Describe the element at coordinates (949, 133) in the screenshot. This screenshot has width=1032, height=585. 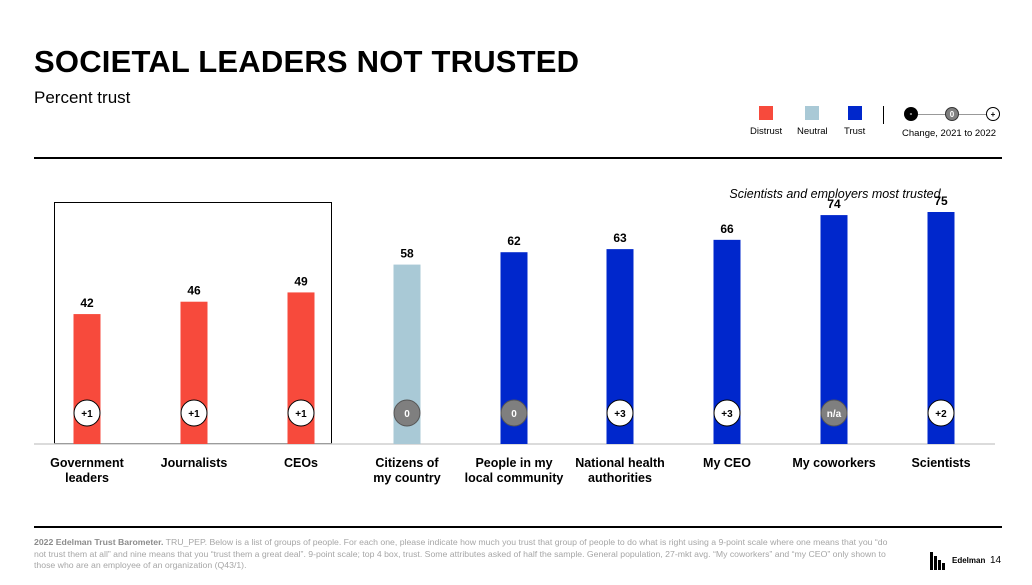
I see `legend-change-label: Change, 2021 to 2022` at that location.